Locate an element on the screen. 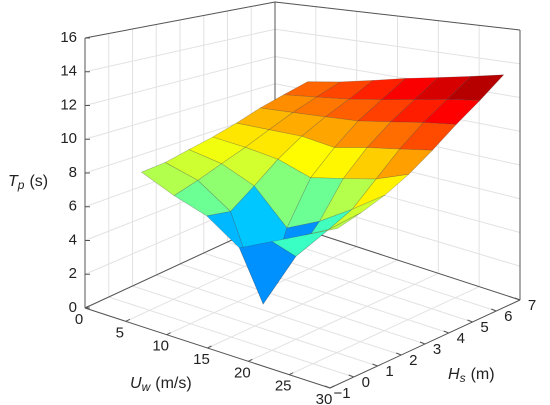 The image size is (550, 405). x-tick-label: 5 is located at coordinates (120, 332).